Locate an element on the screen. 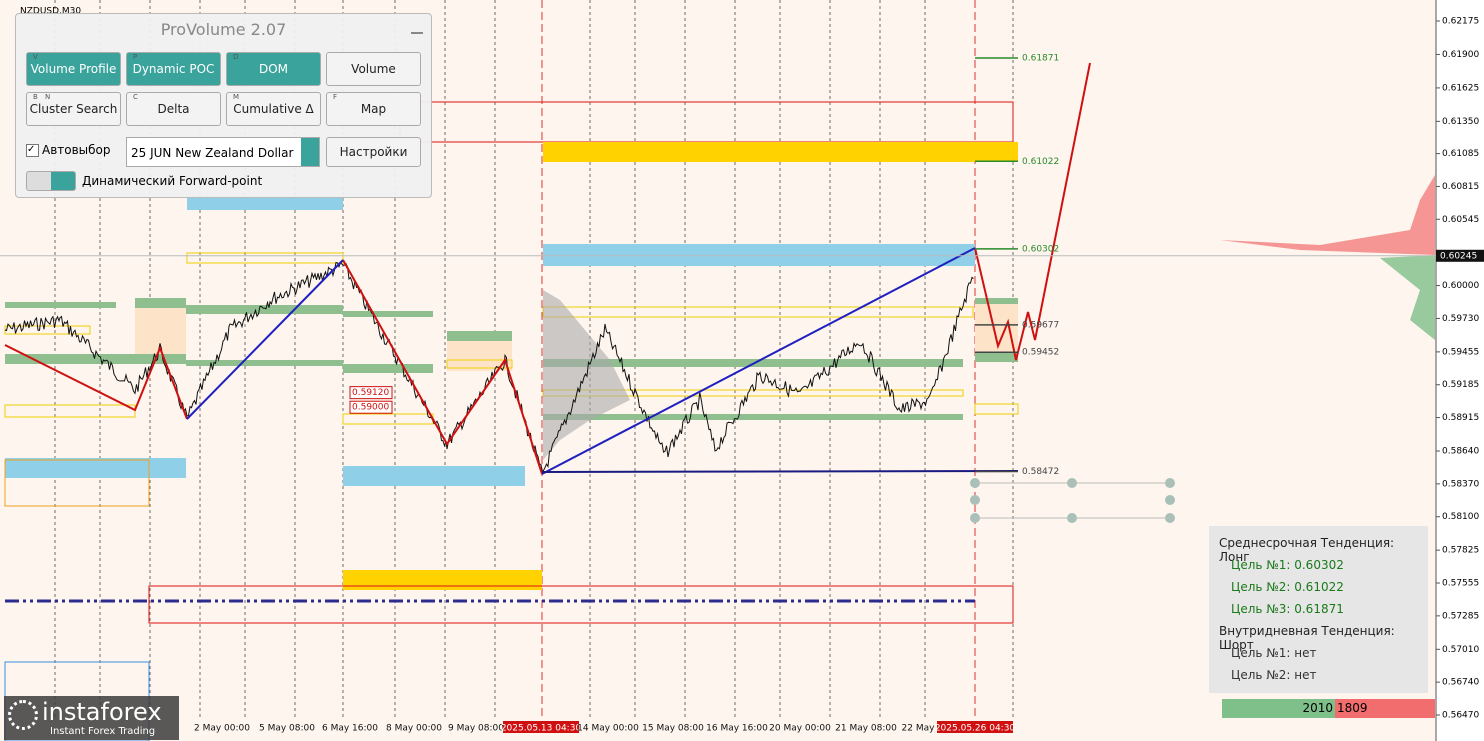 Image resolution: width=1484 pixels, height=741 pixels. level-label: 0.59677 is located at coordinates (1040, 325).